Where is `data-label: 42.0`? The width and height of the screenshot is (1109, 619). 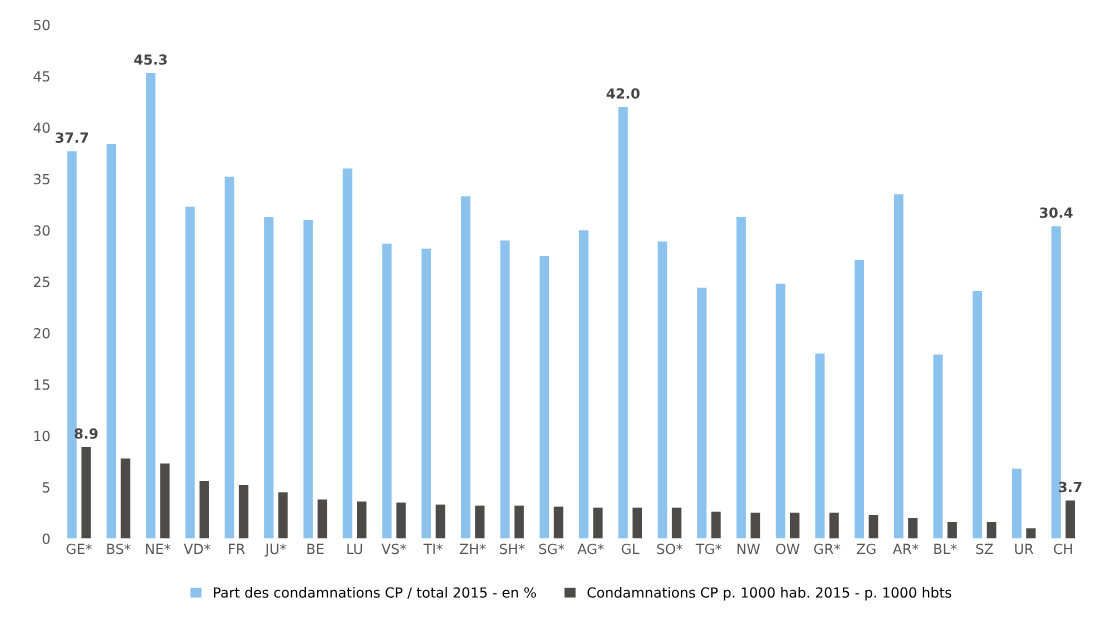 data-label: 42.0 is located at coordinates (623, 93).